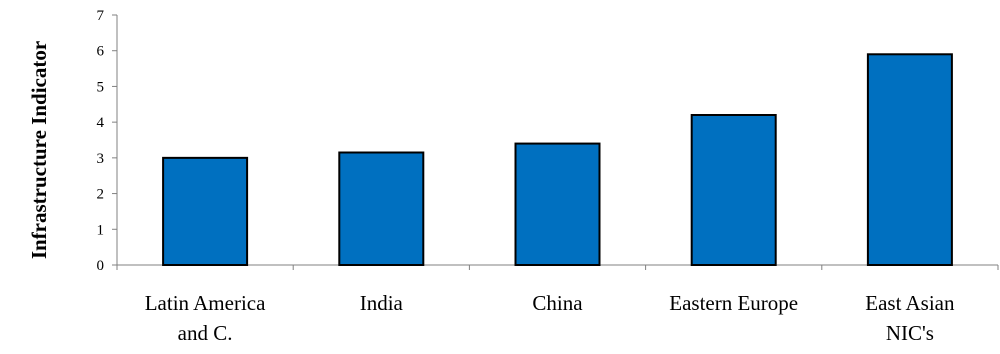 This screenshot has width=1000, height=354. I want to click on x-category-label-line: China, so click(557, 303).